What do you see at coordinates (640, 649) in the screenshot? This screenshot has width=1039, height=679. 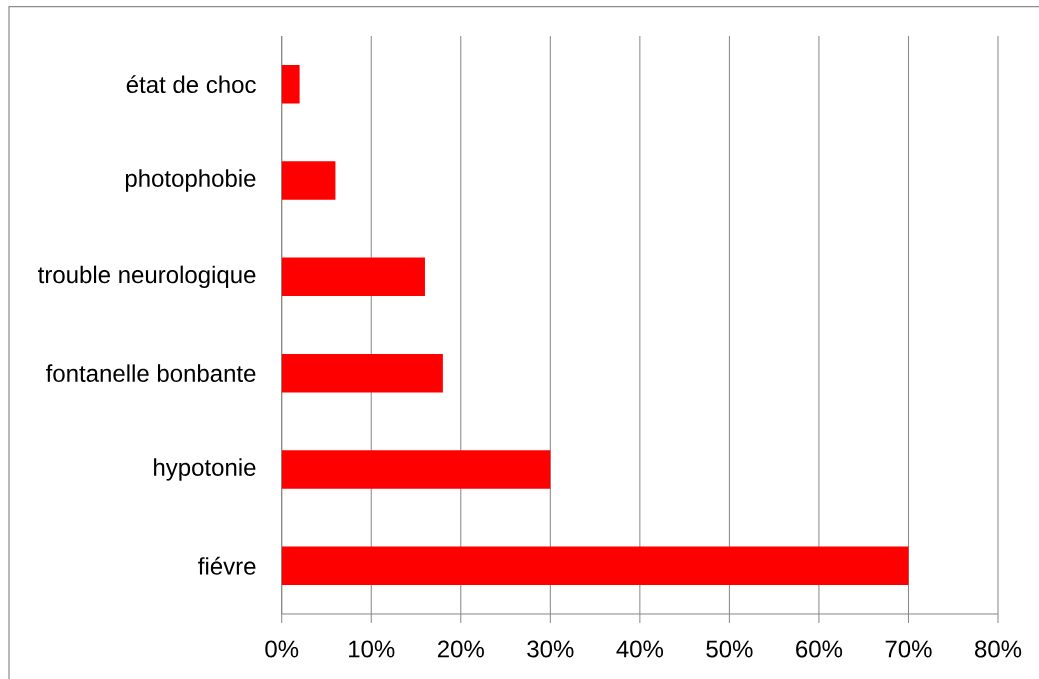 I see `x-tick-label: 40%` at bounding box center [640, 649].